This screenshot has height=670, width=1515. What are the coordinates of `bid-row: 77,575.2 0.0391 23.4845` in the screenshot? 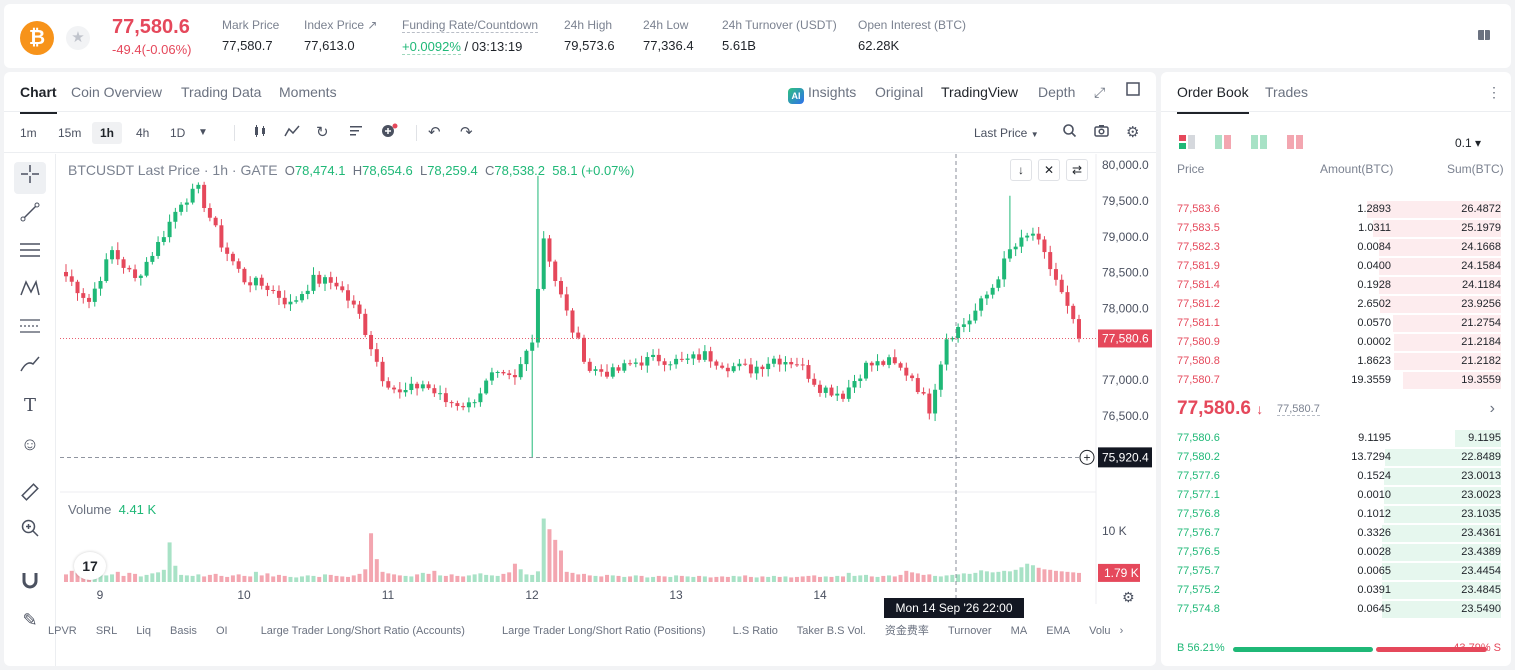 It's located at (1339, 590).